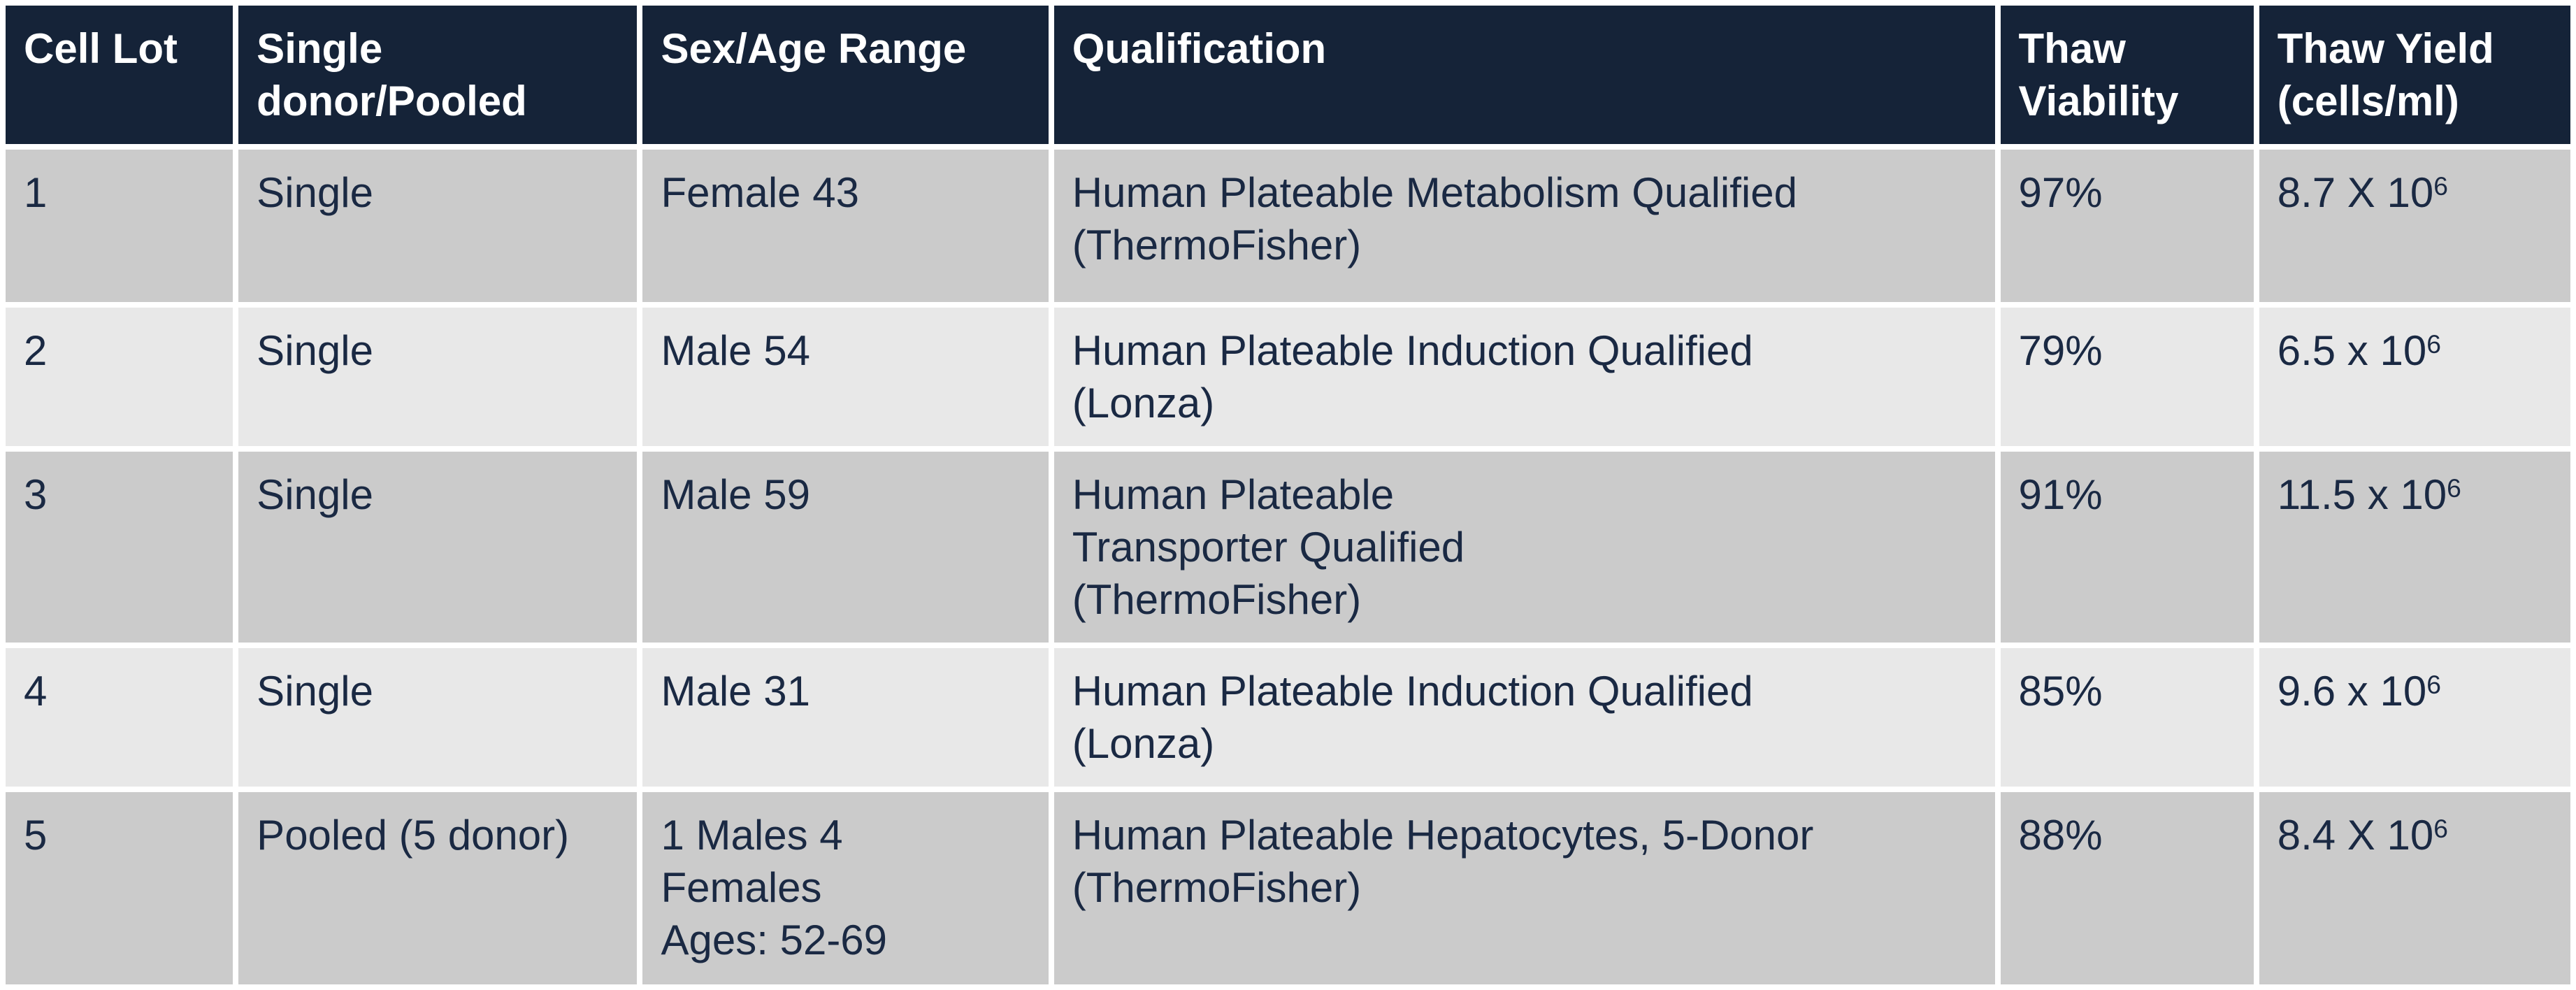 The image size is (2576, 990). Describe the element at coordinates (438, 75) in the screenshot. I see `header-donor-type: Single donor/Pooled` at that location.